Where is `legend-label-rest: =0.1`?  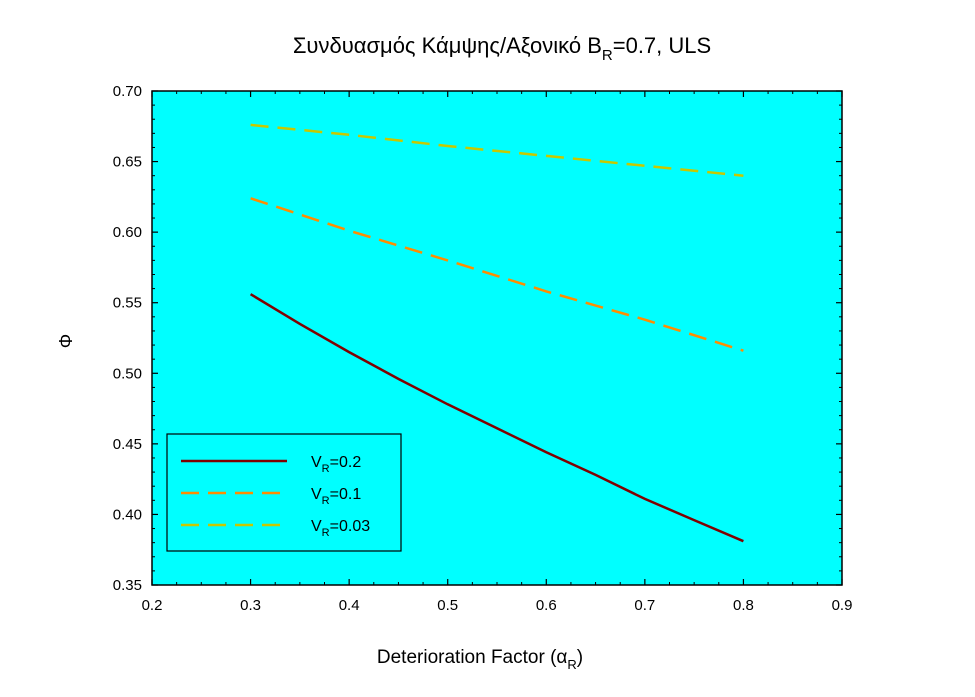
legend-label-rest: =0.1 is located at coordinates (346, 494).